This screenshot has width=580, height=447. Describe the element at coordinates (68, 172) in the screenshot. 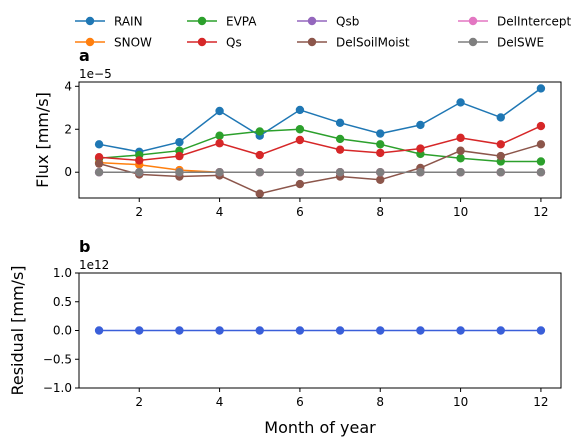

I see `y-tick-label-a-0: 0` at that location.